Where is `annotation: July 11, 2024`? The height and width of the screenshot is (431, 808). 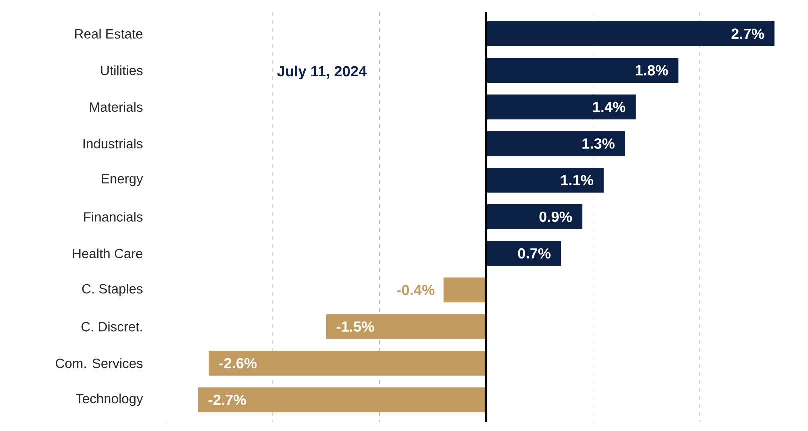
annotation: July 11, 2024 is located at coordinates (322, 73).